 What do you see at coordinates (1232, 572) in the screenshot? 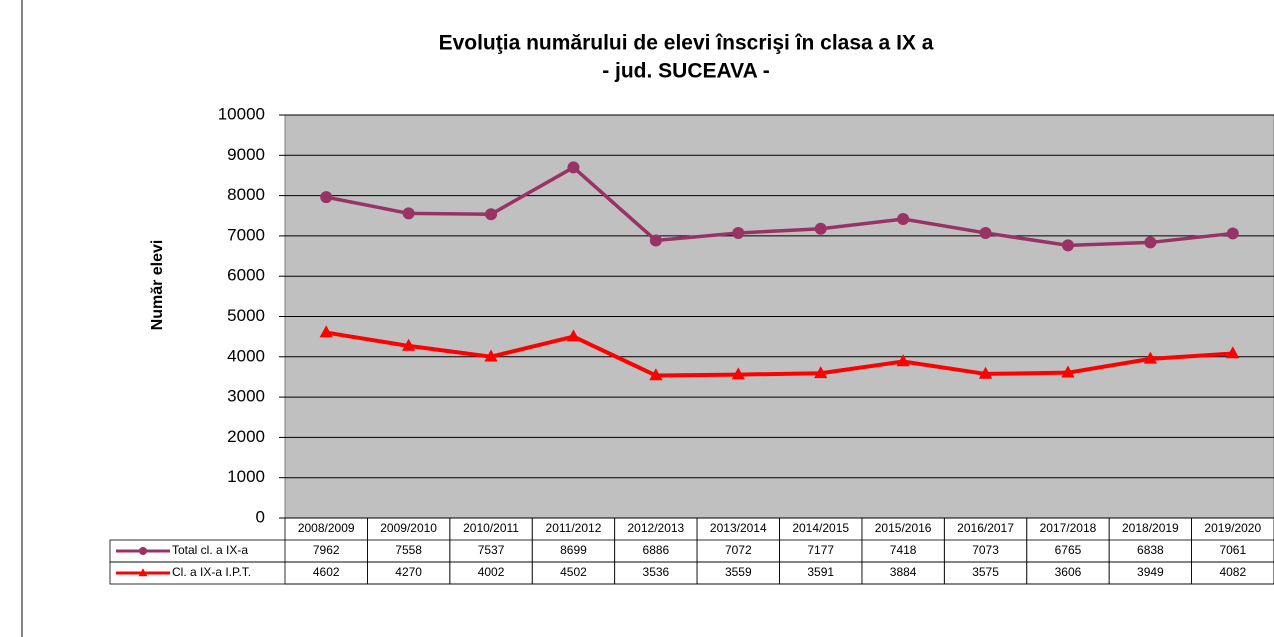
I see `table-value: 4082` at bounding box center [1232, 572].